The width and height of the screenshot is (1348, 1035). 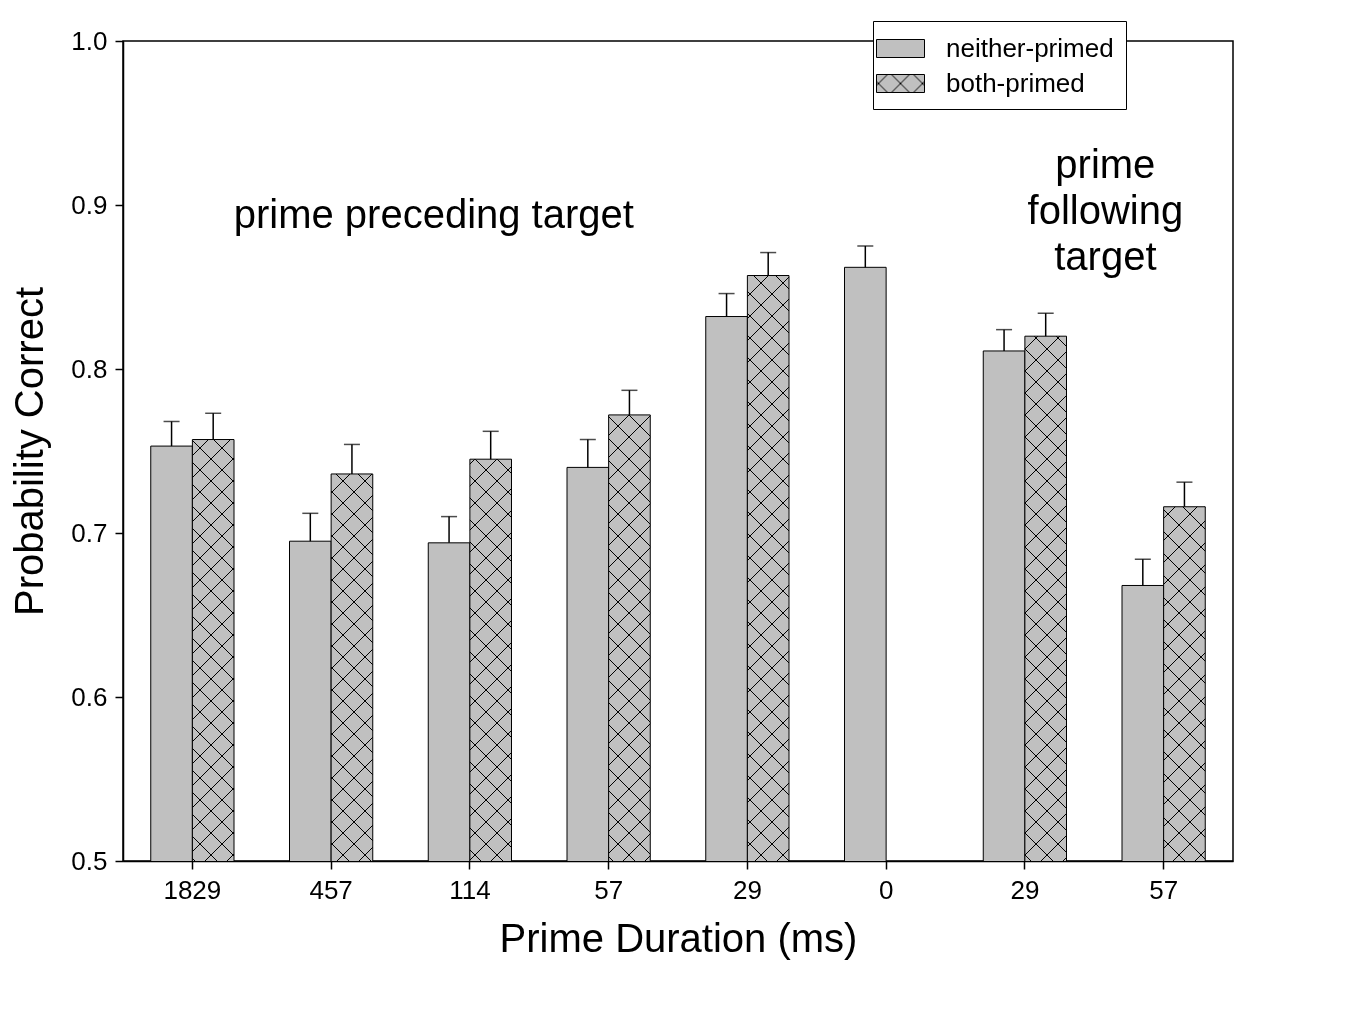 What do you see at coordinates (470, 889) in the screenshot?
I see `x-tick-label: 114` at bounding box center [470, 889].